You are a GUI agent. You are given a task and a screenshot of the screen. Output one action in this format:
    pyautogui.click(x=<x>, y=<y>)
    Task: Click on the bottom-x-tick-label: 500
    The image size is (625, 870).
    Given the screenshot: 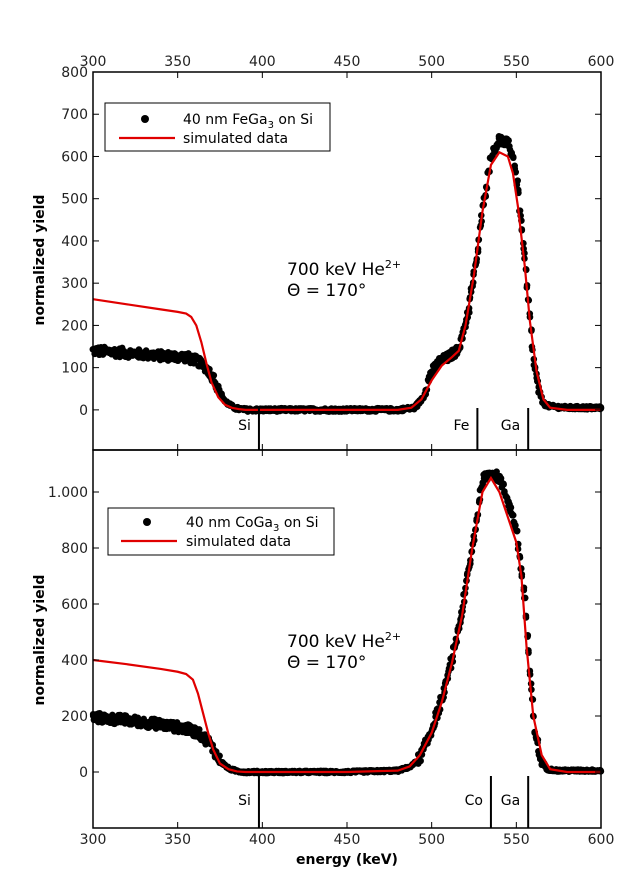 What is the action you would take?
    pyautogui.click(x=431, y=840)
    